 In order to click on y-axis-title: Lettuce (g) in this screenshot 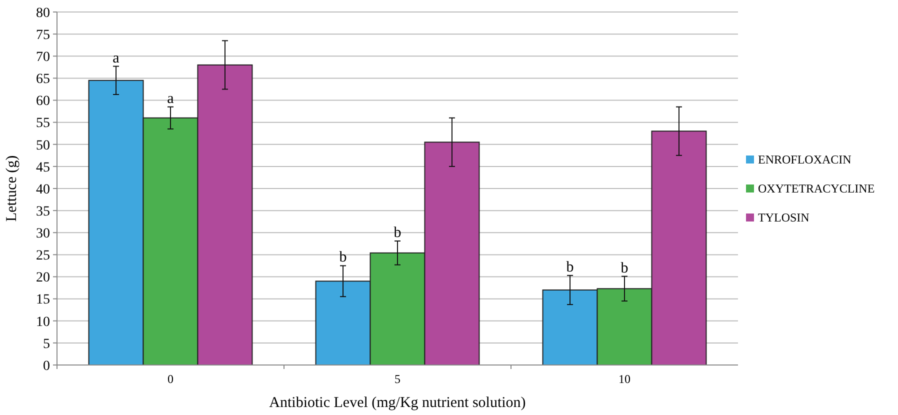, I will do `click(12, 188)`.